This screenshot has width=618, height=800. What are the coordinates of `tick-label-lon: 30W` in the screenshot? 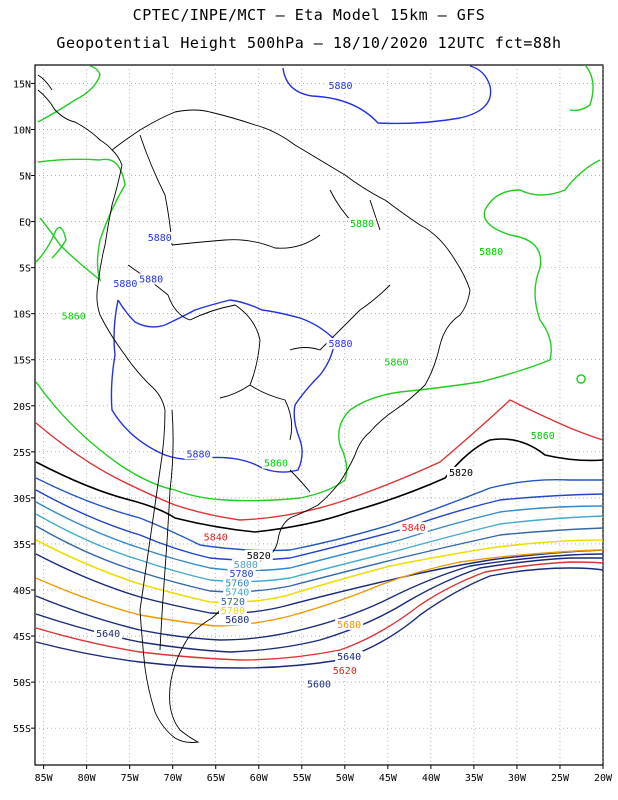 It's located at (517, 778).